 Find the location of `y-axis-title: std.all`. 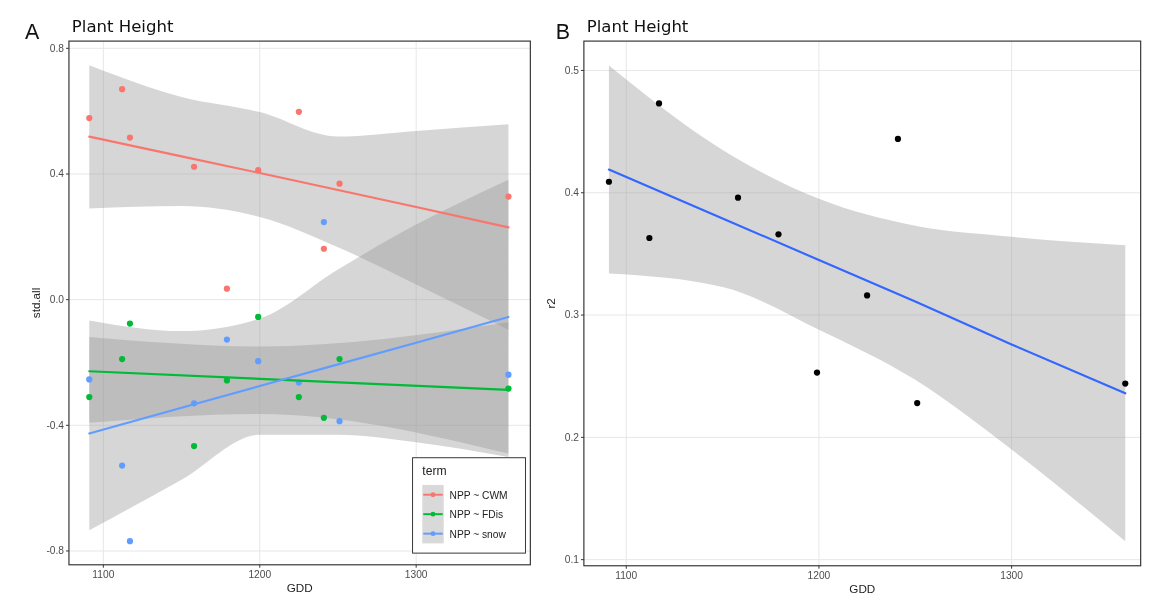

y-axis-title: std.all is located at coordinates (35, 303).